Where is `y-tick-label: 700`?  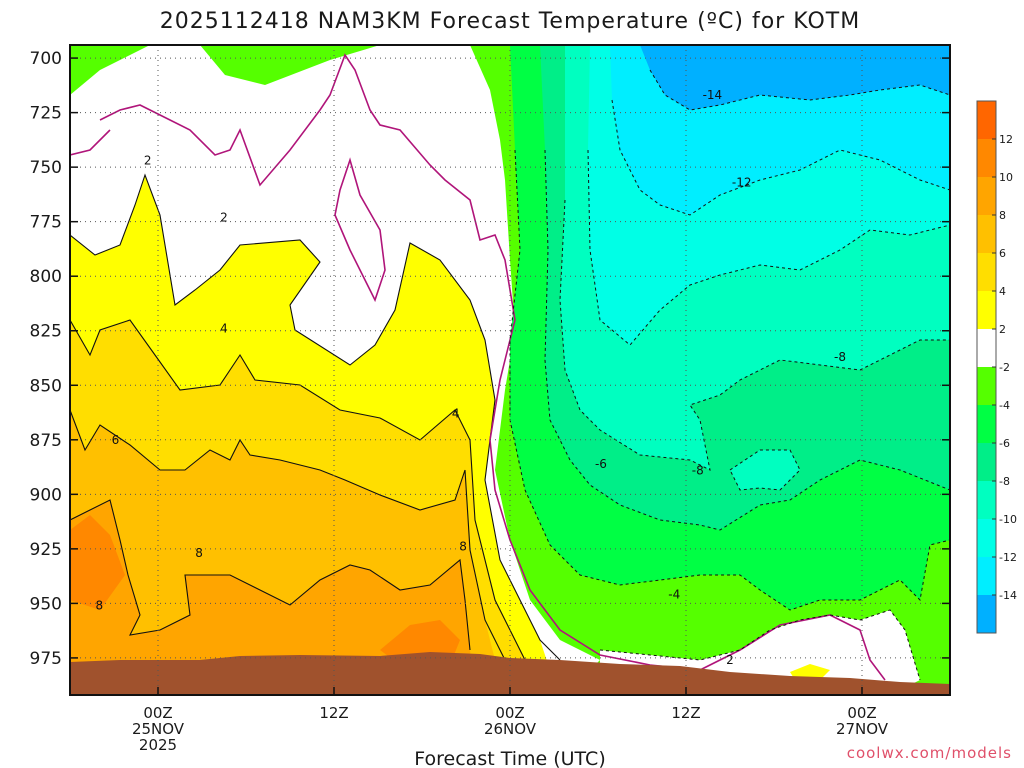 y-tick-label: 700 is located at coordinates (46, 59).